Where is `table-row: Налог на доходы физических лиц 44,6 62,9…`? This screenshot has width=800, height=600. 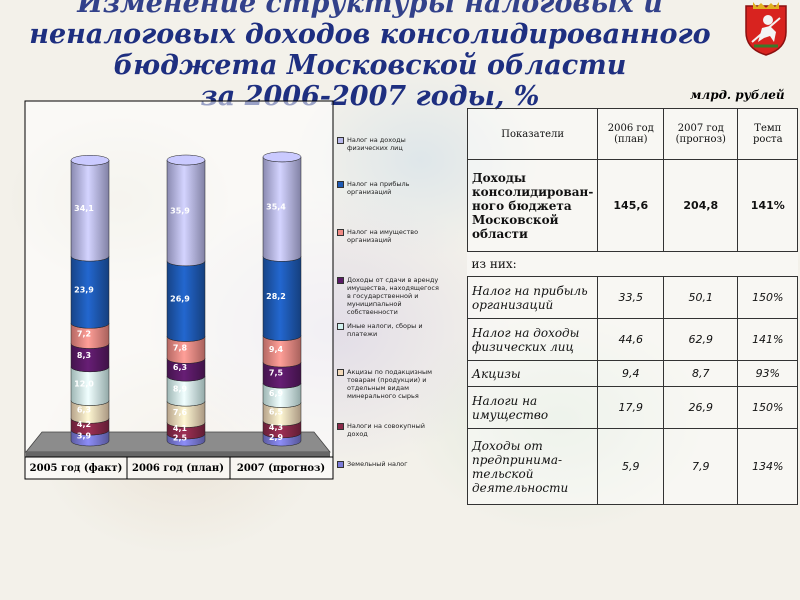
table-row: Налог на доходы физических лиц 44,6 62,9… is located at coordinates (632, 339).